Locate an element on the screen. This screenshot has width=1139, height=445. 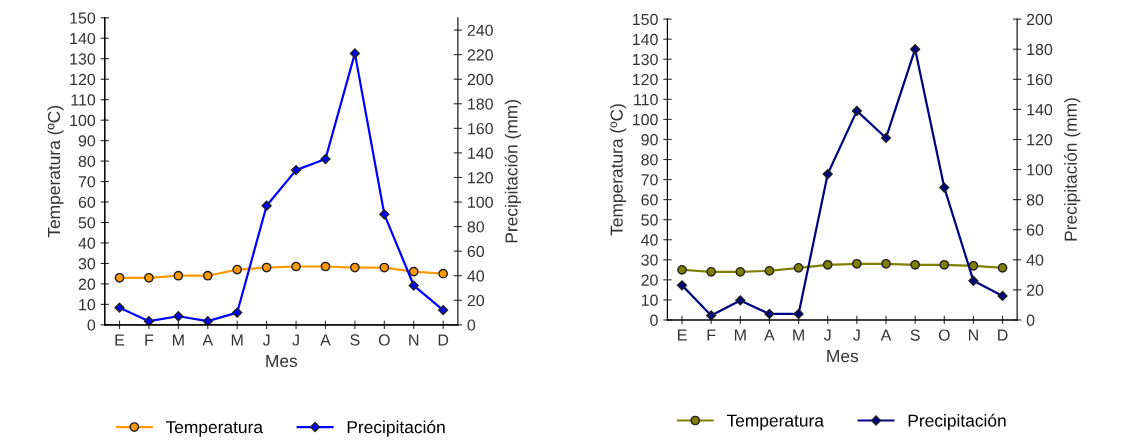
y-tick-label: 90 is located at coordinates (649, 140).